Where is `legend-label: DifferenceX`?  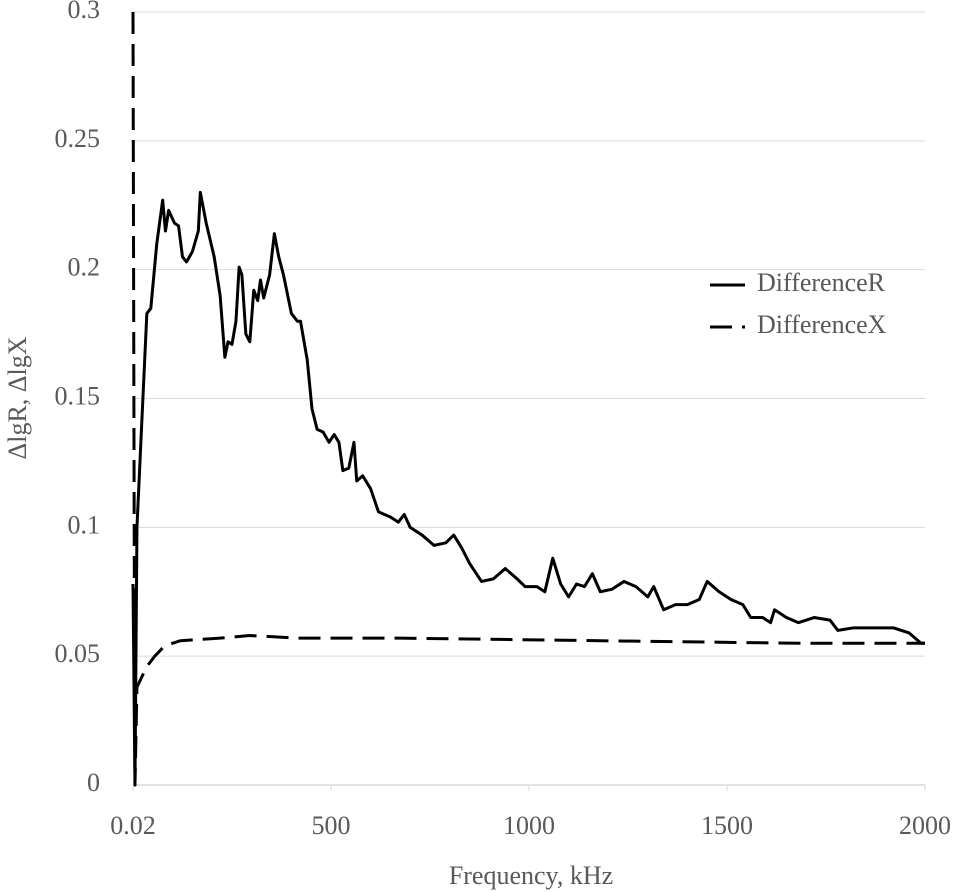 legend-label: DifferenceX is located at coordinates (822, 324).